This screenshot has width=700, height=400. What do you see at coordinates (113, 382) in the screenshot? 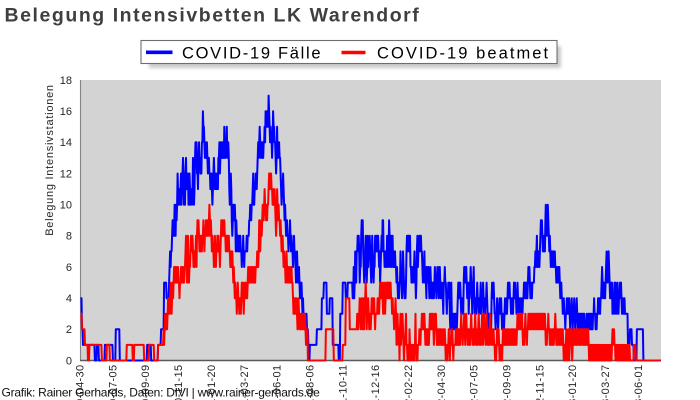
I see `svg-text: 2020-07-05` at bounding box center [113, 382].